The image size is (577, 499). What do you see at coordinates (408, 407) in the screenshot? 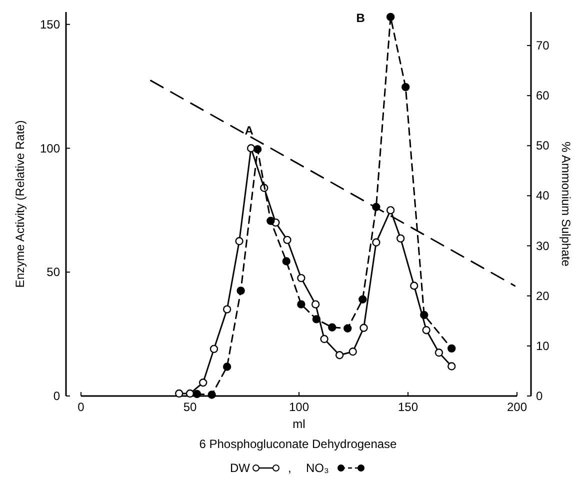
I see `x-tick-label: 150` at bounding box center [408, 407].